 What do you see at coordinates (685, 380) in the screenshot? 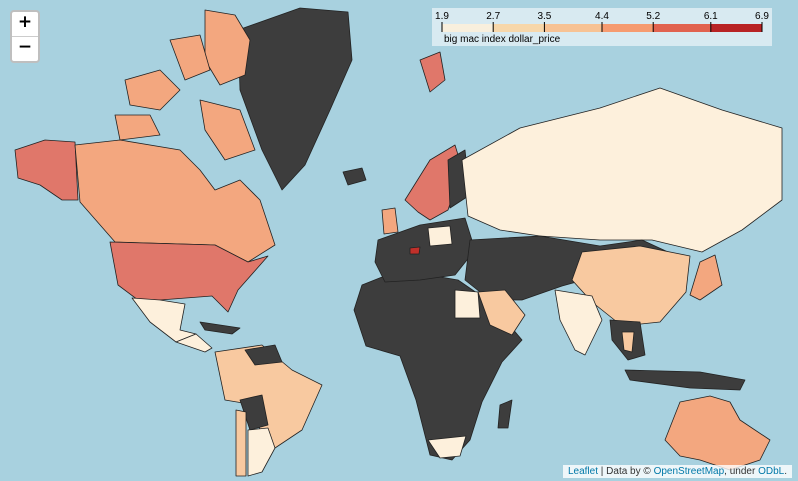
I see `indonesia` at bounding box center [685, 380].